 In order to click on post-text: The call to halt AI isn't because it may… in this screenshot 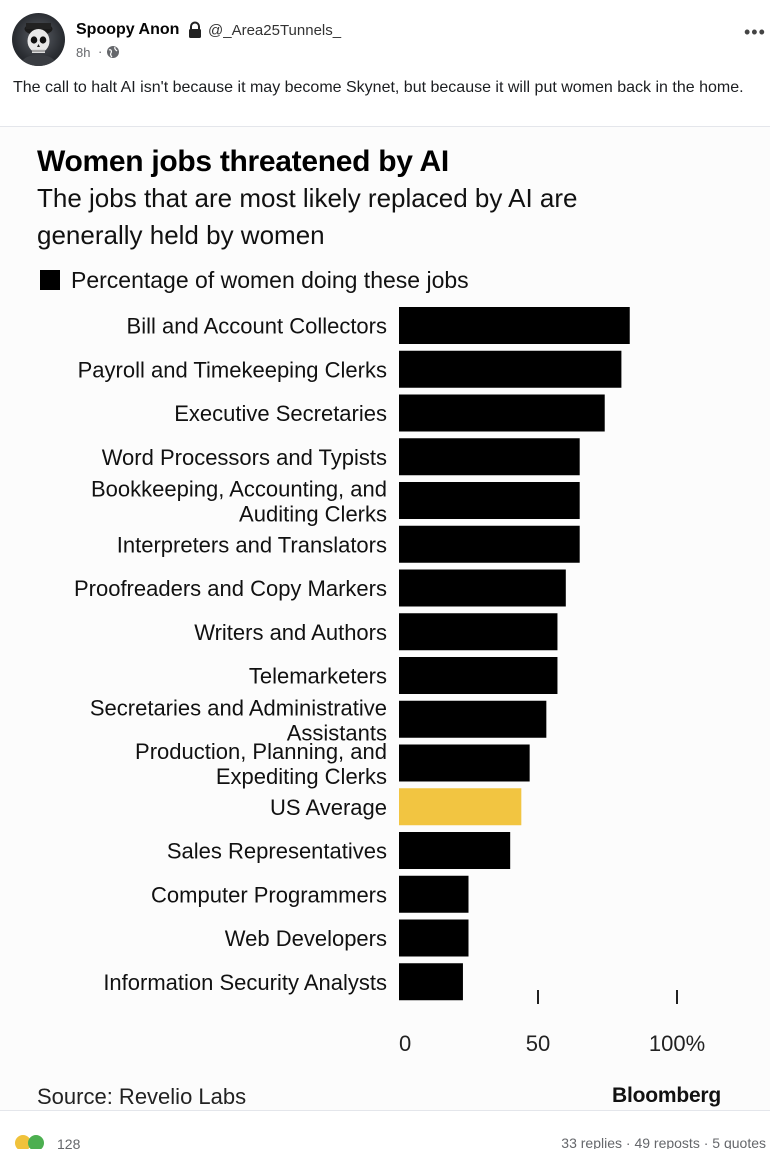, I will do `click(378, 87)`.